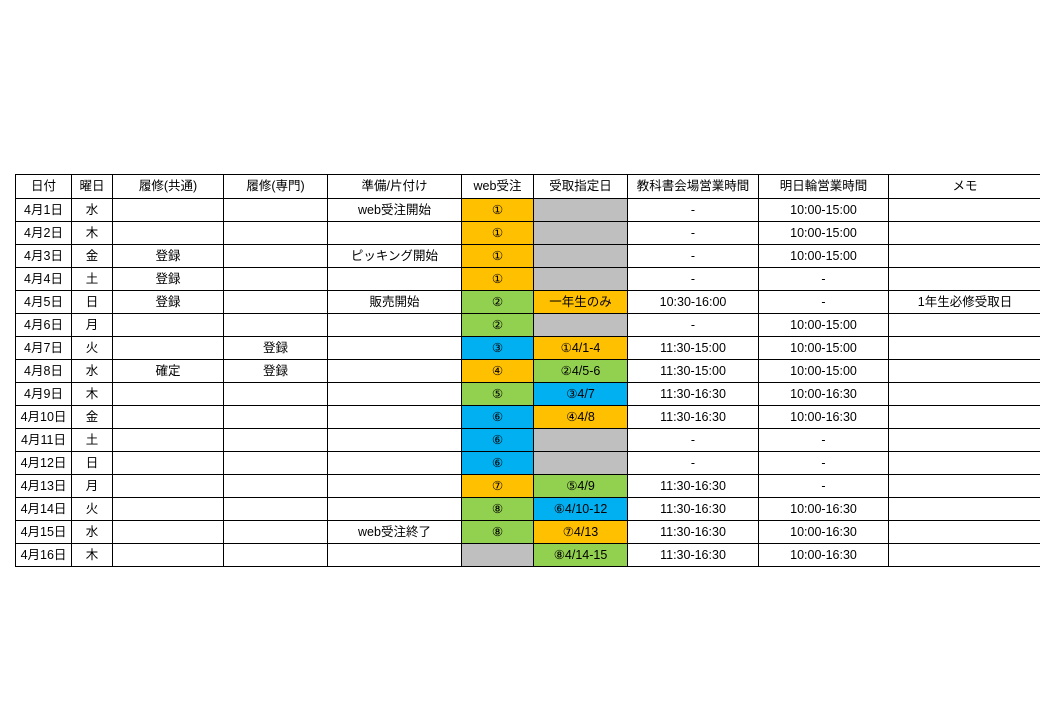  What do you see at coordinates (693, 186) in the screenshot?
I see `column-header-venue: 教科書会場営業時間` at bounding box center [693, 186].